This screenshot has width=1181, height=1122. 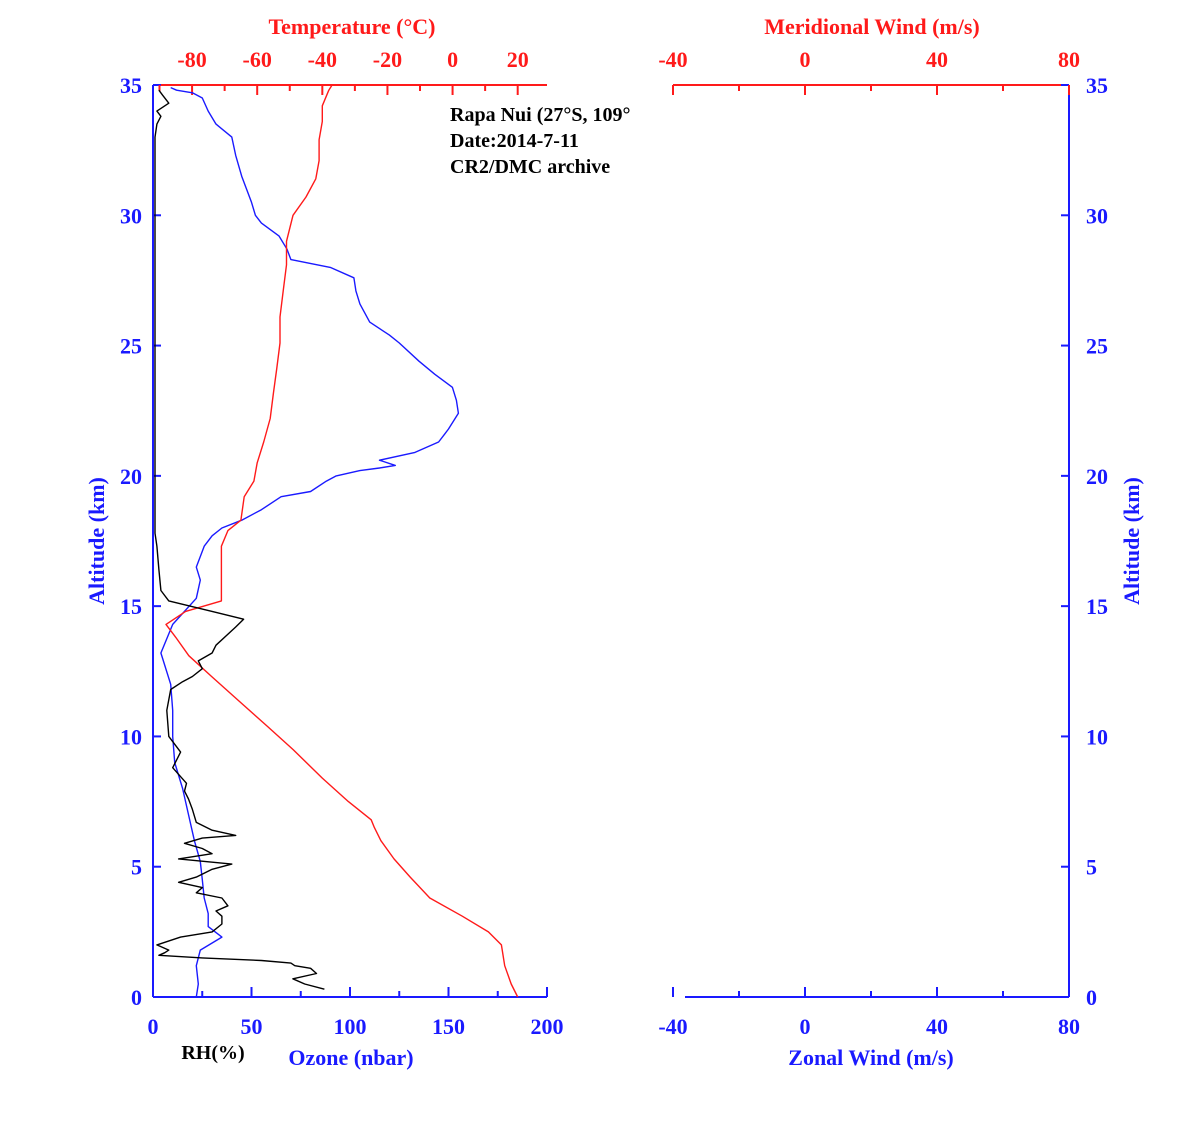 I want to click on right-bottom-tick-label: 40, so click(x=937, y=1026).